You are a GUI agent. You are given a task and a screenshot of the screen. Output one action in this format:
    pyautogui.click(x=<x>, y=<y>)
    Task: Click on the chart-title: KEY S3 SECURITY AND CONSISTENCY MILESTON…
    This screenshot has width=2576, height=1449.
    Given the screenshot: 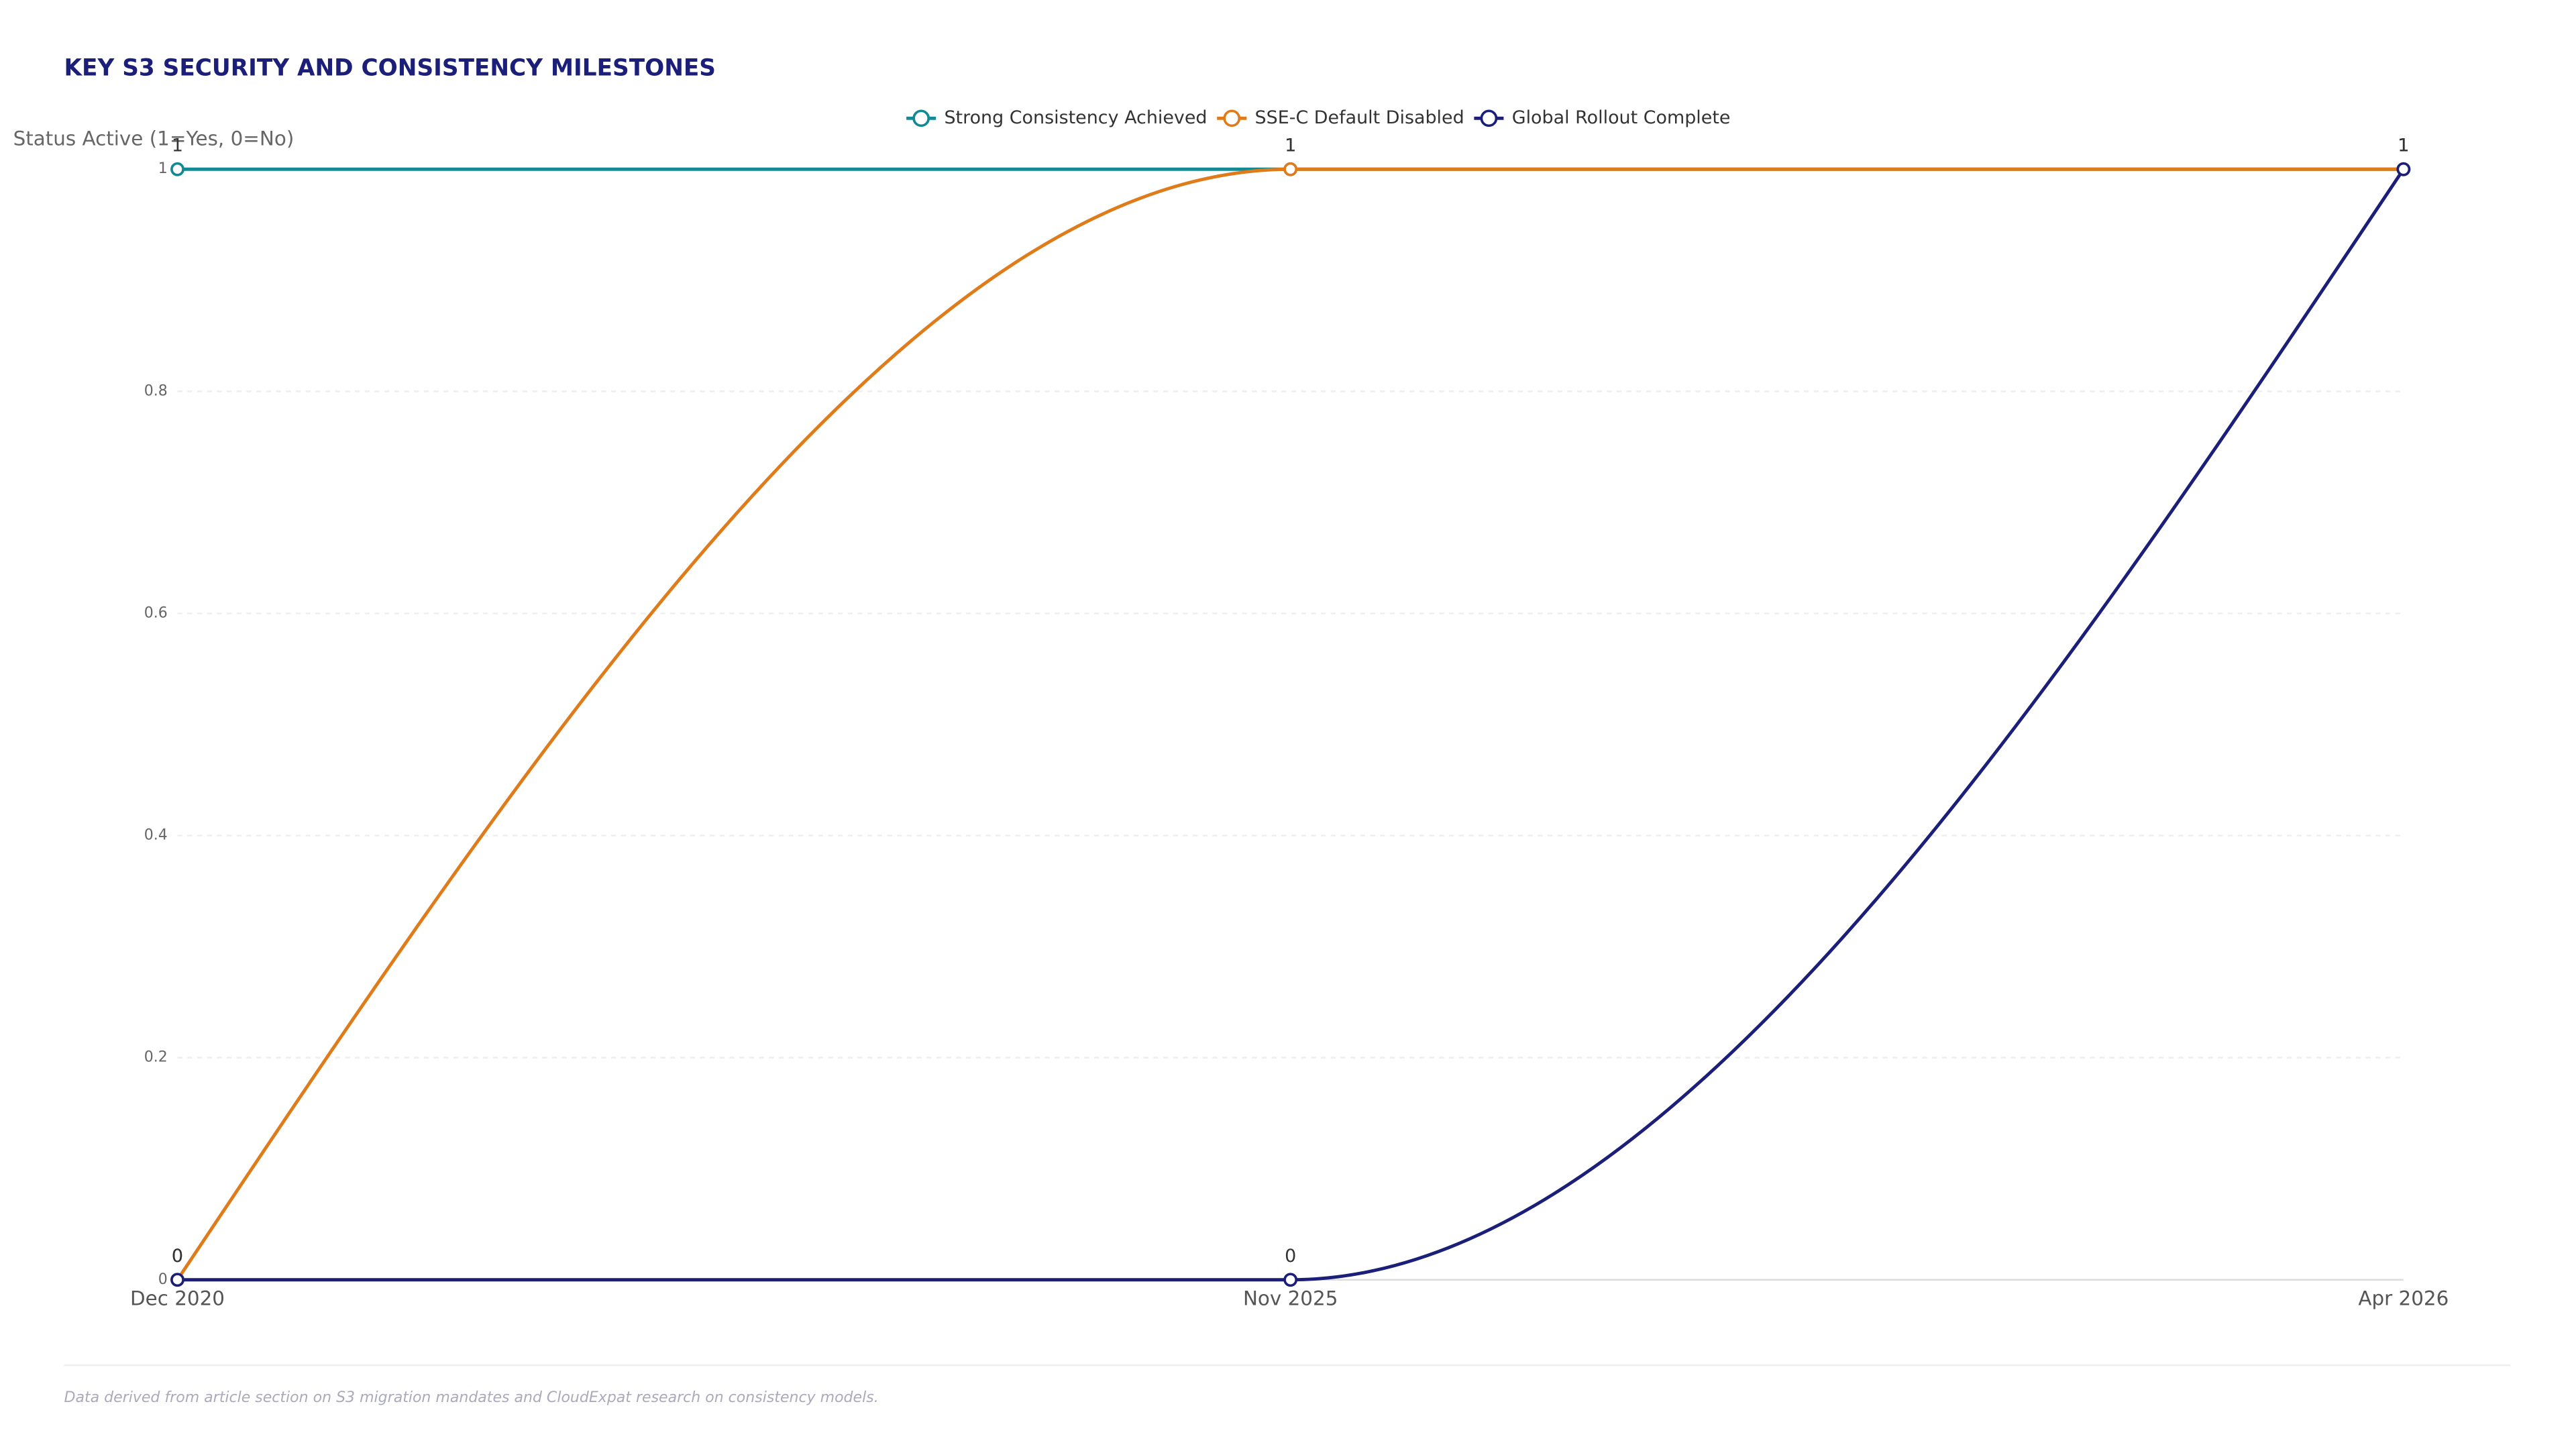 What is the action you would take?
    pyautogui.click(x=390, y=67)
    